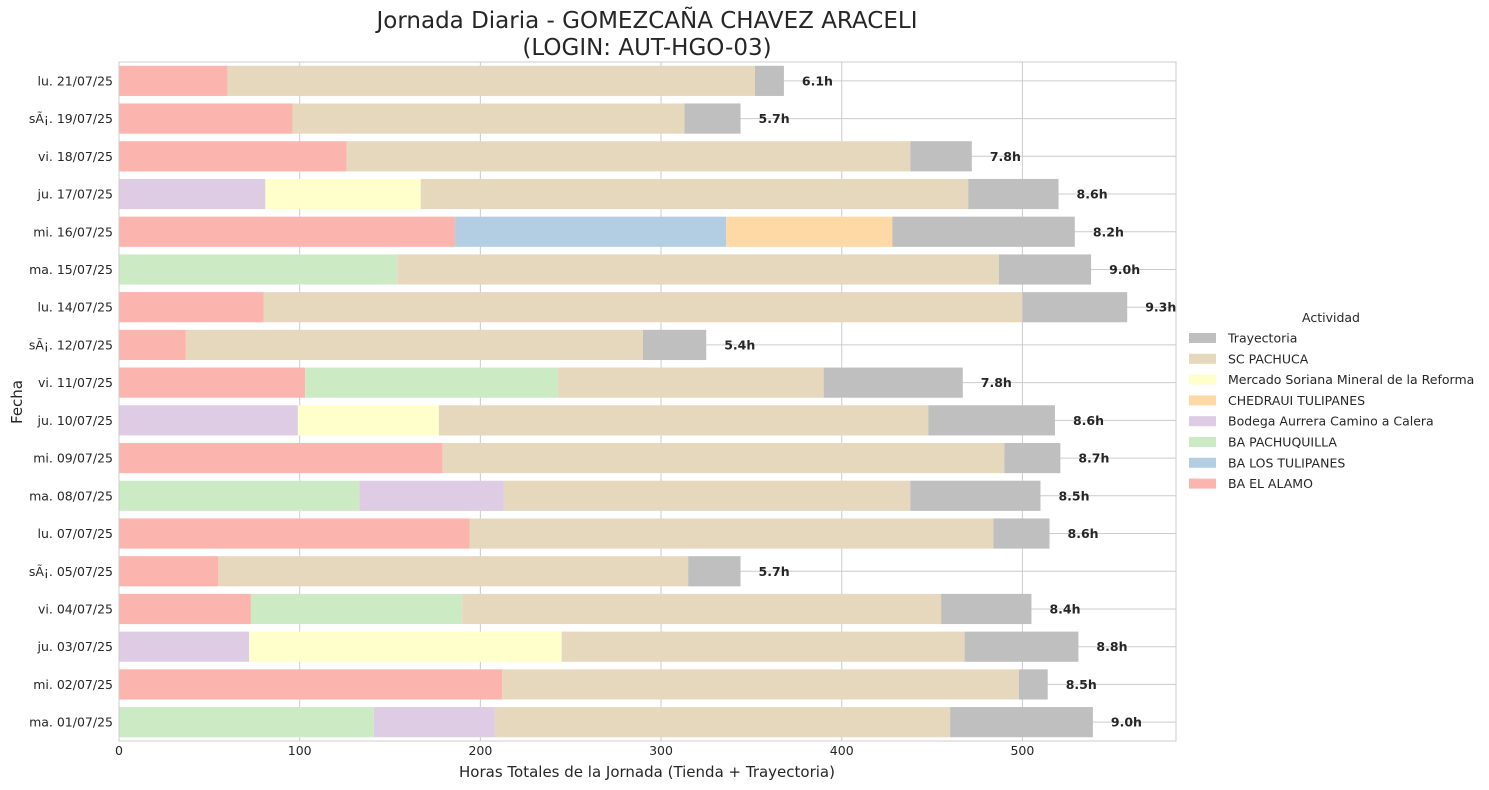  Describe the element at coordinates (646, 48) in the screenshot. I see `chart-subtitle: (LOGIN: AUT-HGO-03)` at that location.